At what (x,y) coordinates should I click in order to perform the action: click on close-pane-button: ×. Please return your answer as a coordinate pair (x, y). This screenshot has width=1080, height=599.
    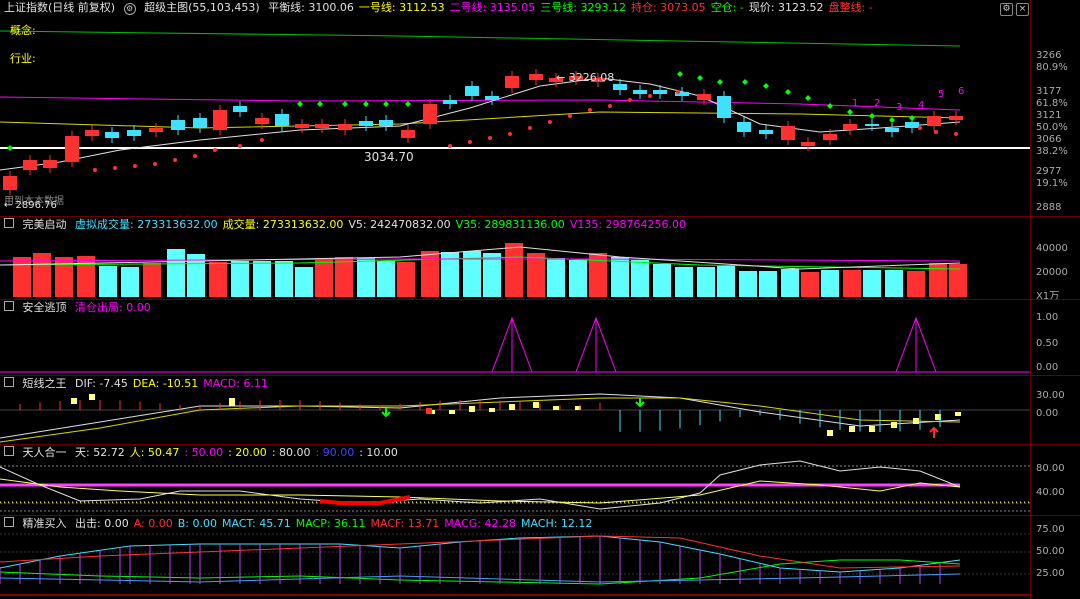
    Looking at the image, I should click on (1022, 9).